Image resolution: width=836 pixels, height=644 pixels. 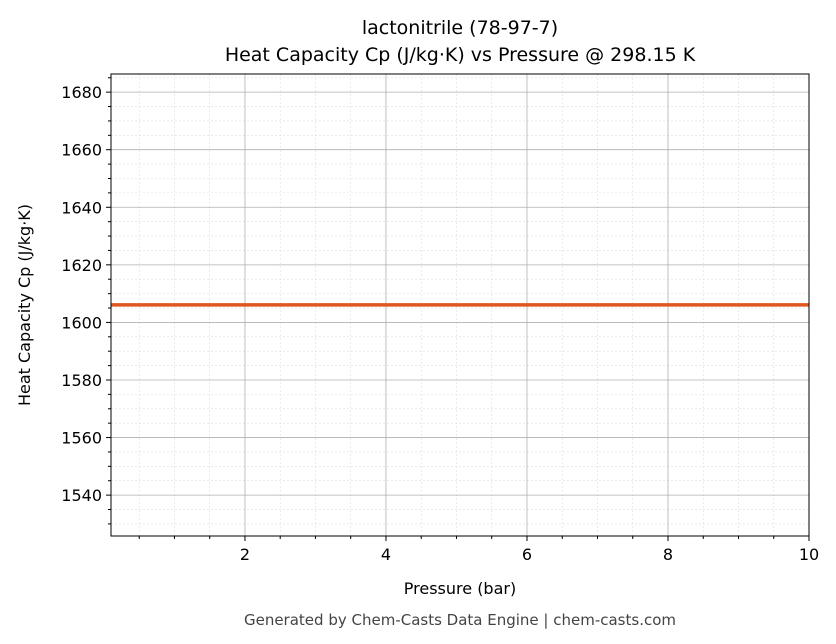 What do you see at coordinates (81, 438) in the screenshot?
I see `y-tick-label: 1560` at bounding box center [81, 438].